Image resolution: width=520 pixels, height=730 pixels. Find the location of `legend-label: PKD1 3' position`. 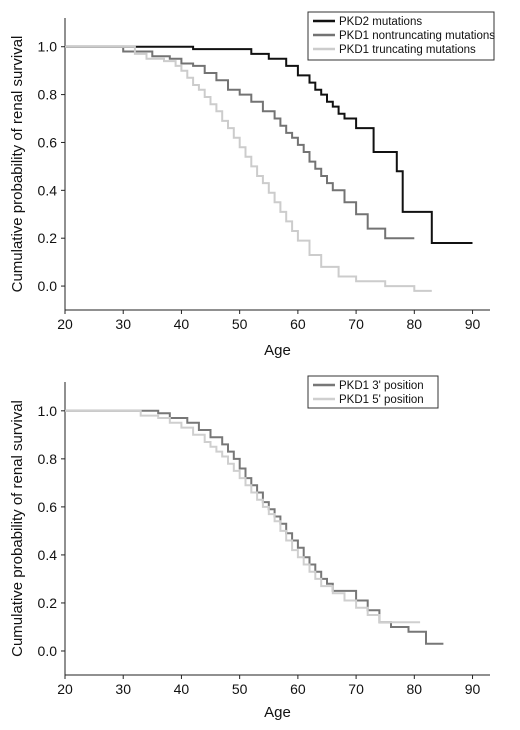

legend-label: PKD1 3' position is located at coordinates (381, 386).